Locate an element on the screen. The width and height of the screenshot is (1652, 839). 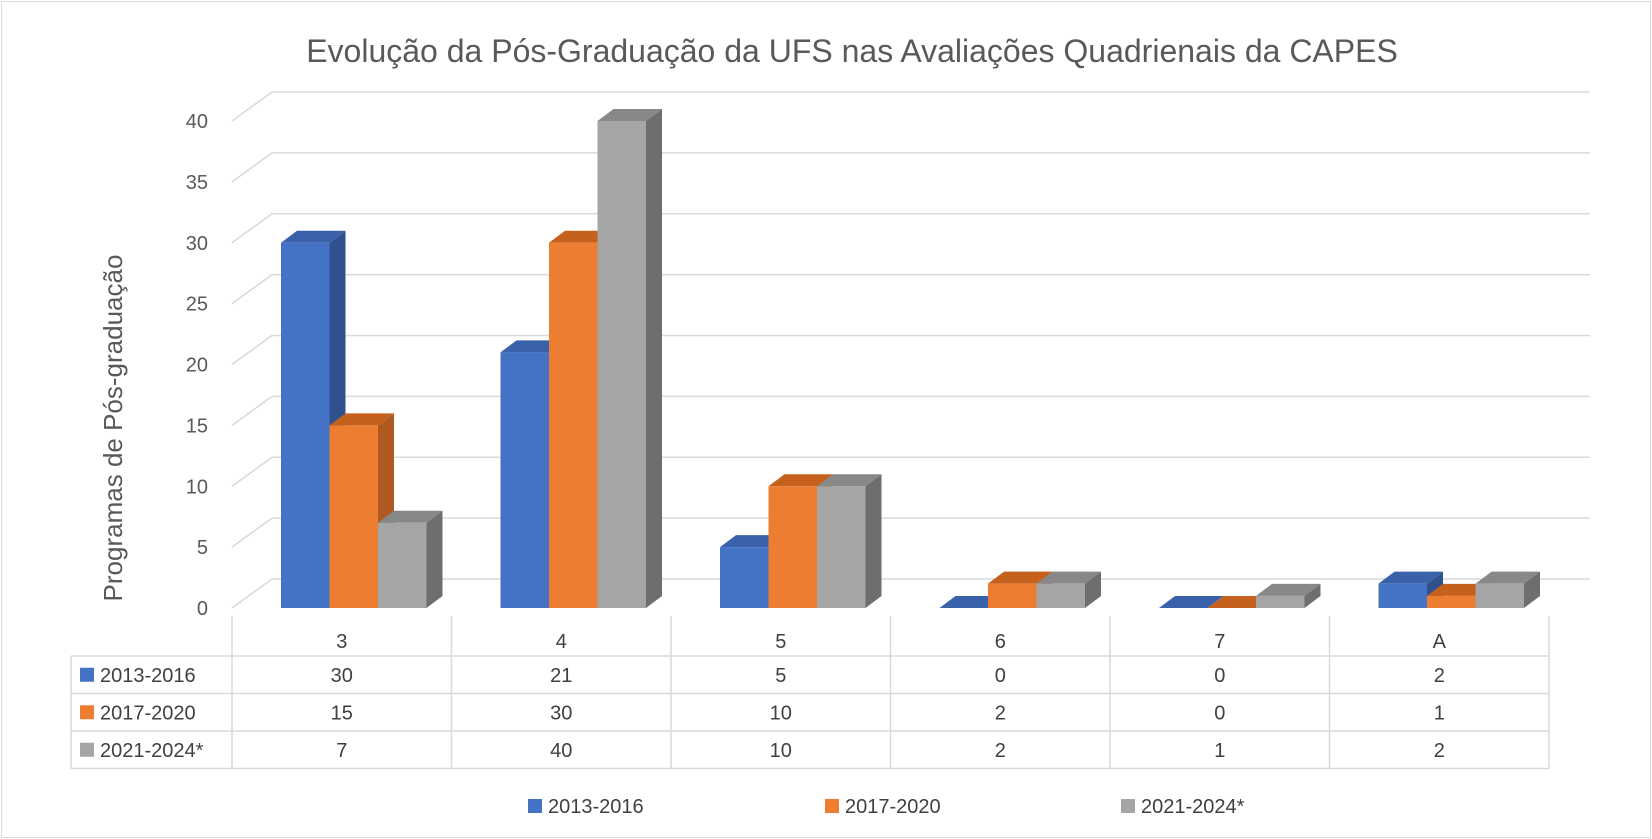
y-axis-label: Programas de Pós-graduação is located at coordinates (113, 428).